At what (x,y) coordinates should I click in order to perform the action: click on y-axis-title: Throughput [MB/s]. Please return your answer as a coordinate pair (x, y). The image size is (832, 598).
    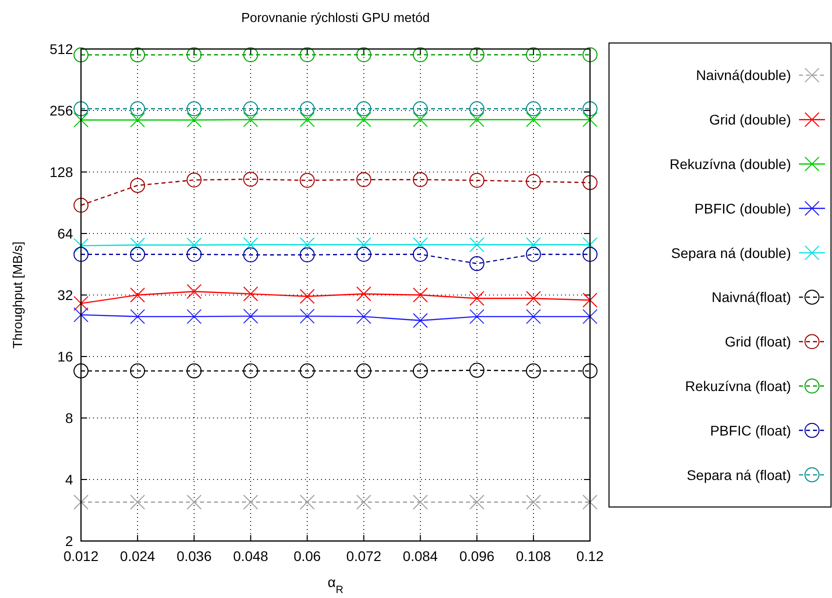
    Looking at the image, I should click on (17, 295).